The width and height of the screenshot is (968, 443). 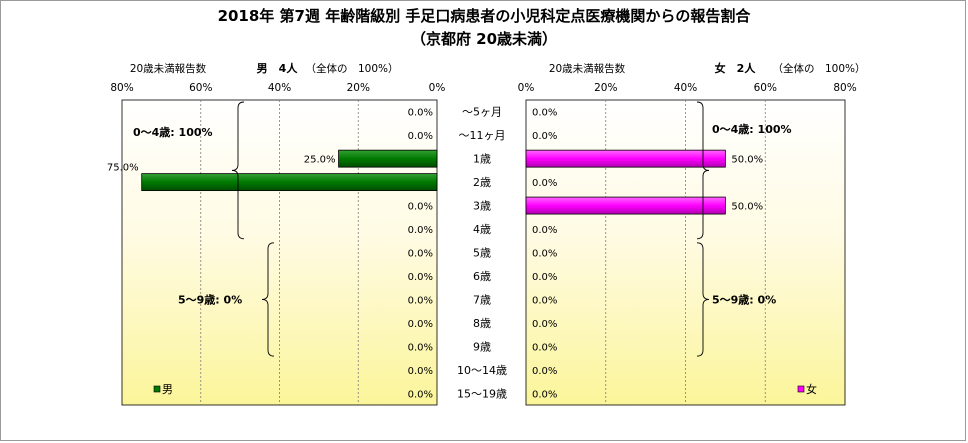 I want to click on male-group-label: 5～9歳: 0%, so click(x=210, y=299).